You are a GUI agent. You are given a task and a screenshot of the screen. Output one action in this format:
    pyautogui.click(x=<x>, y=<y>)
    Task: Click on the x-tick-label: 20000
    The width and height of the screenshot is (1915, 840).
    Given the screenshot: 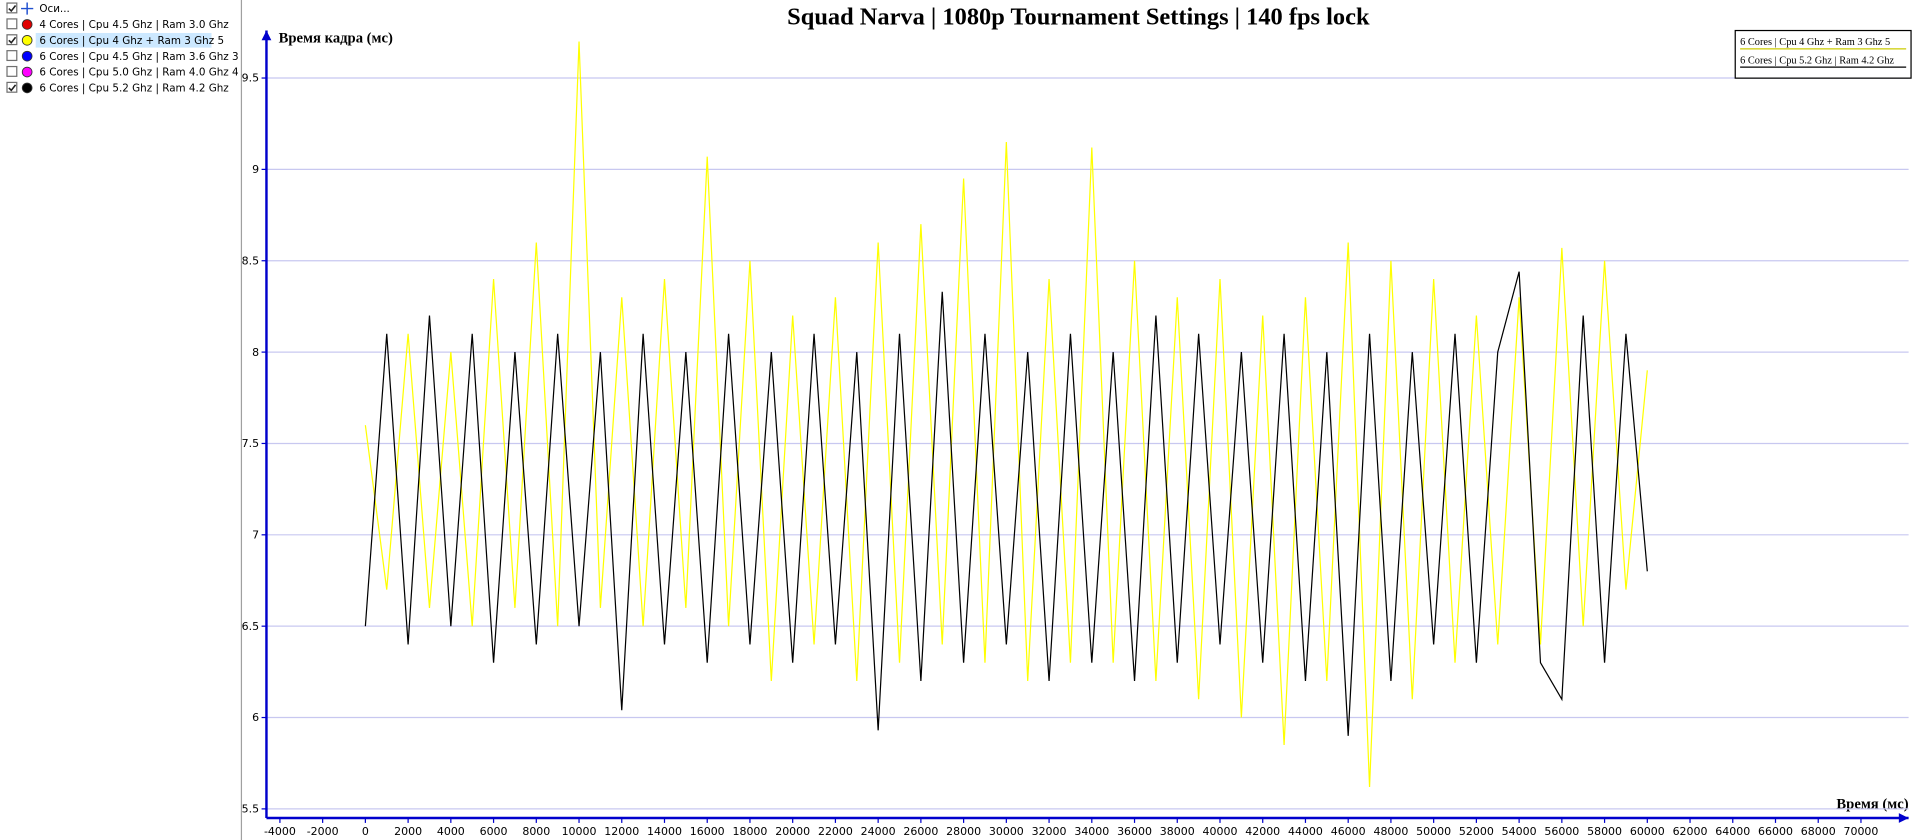 What is the action you would take?
    pyautogui.click(x=792, y=831)
    